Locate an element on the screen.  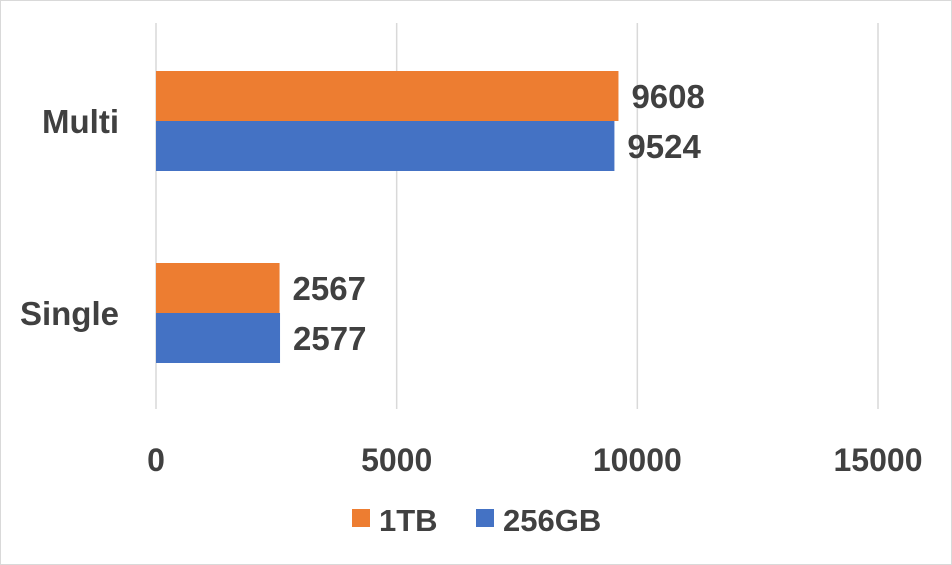
legend-label: 256GB is located at coordinates (552, 520).